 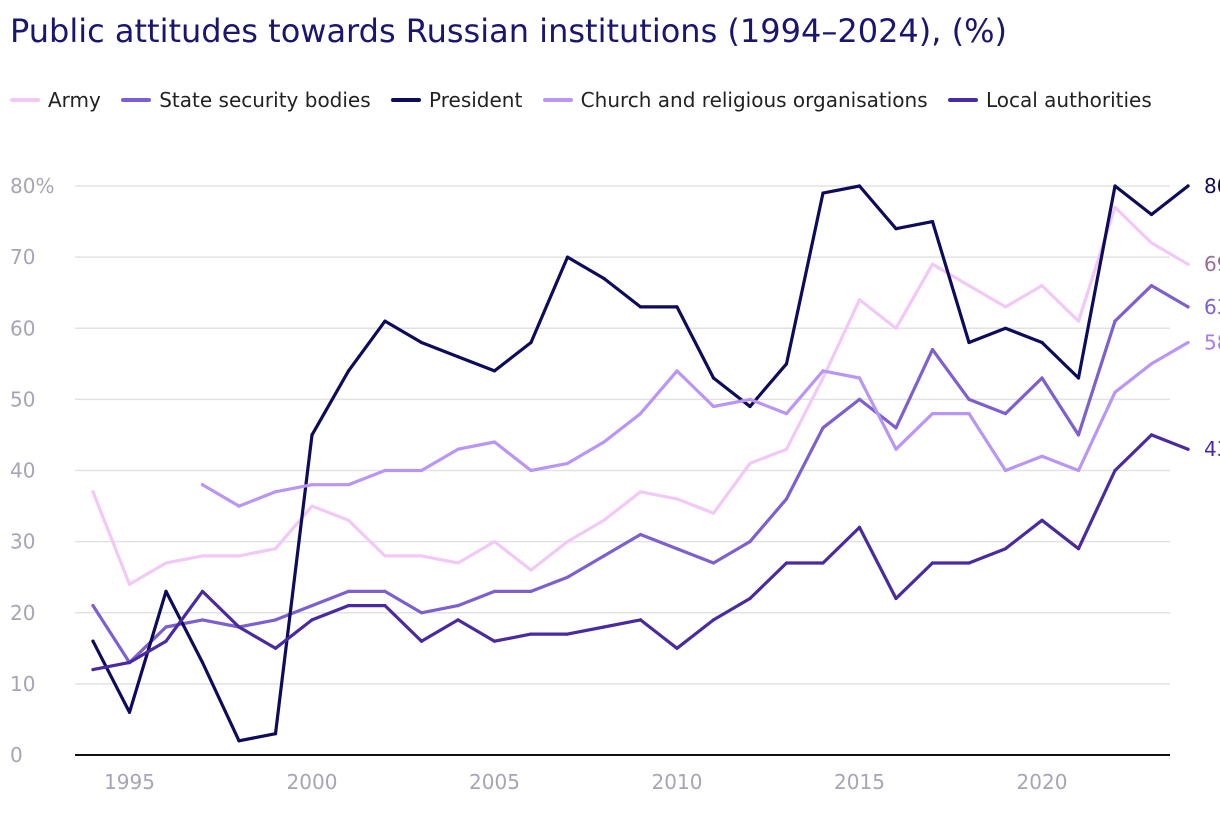 What do you see at coordinates (136, 99) in the screenshot?
I see `legend-swatch-state-security` at bounding box center [136, 99].